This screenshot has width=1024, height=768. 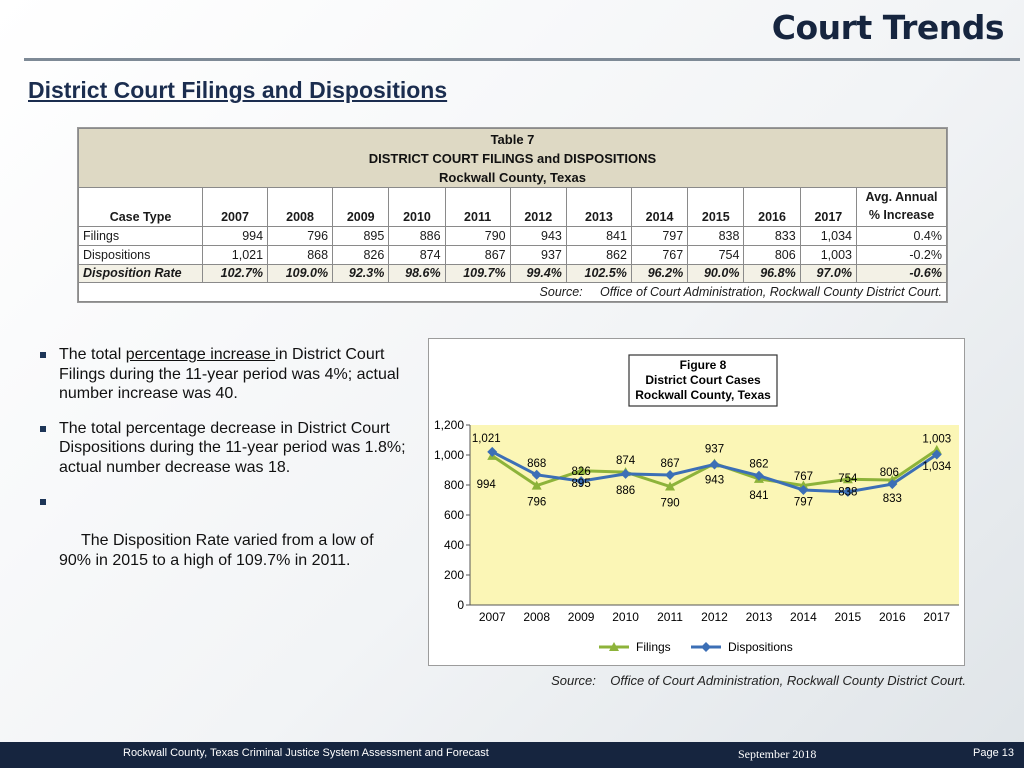 I want to click on data-label: 895, so click(x=581, y=484).